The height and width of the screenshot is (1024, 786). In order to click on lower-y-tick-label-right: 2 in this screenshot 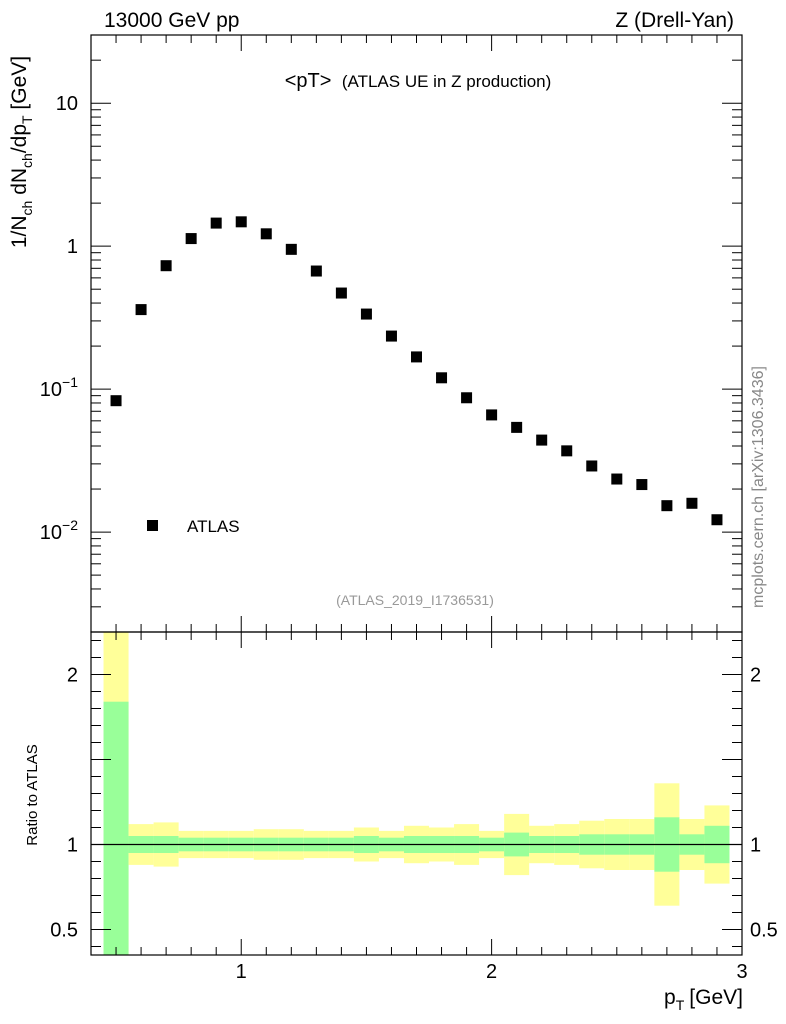, I will do `click(755, 676)`.